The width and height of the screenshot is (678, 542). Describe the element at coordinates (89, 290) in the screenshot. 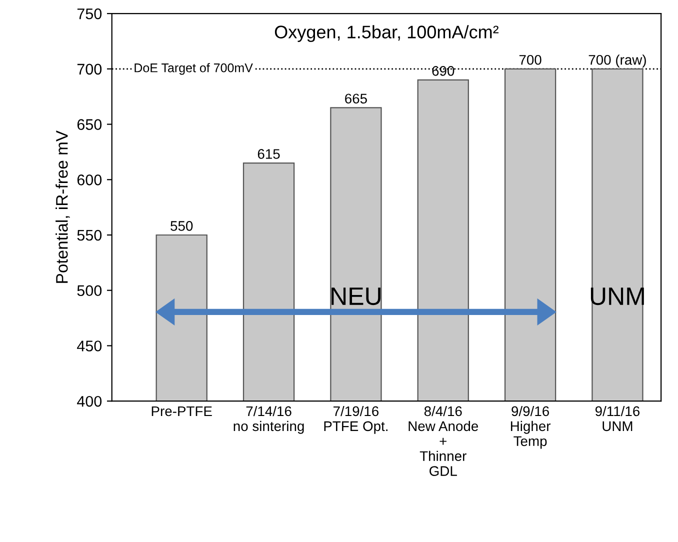

I see `y-tick-label: 500` at that location.